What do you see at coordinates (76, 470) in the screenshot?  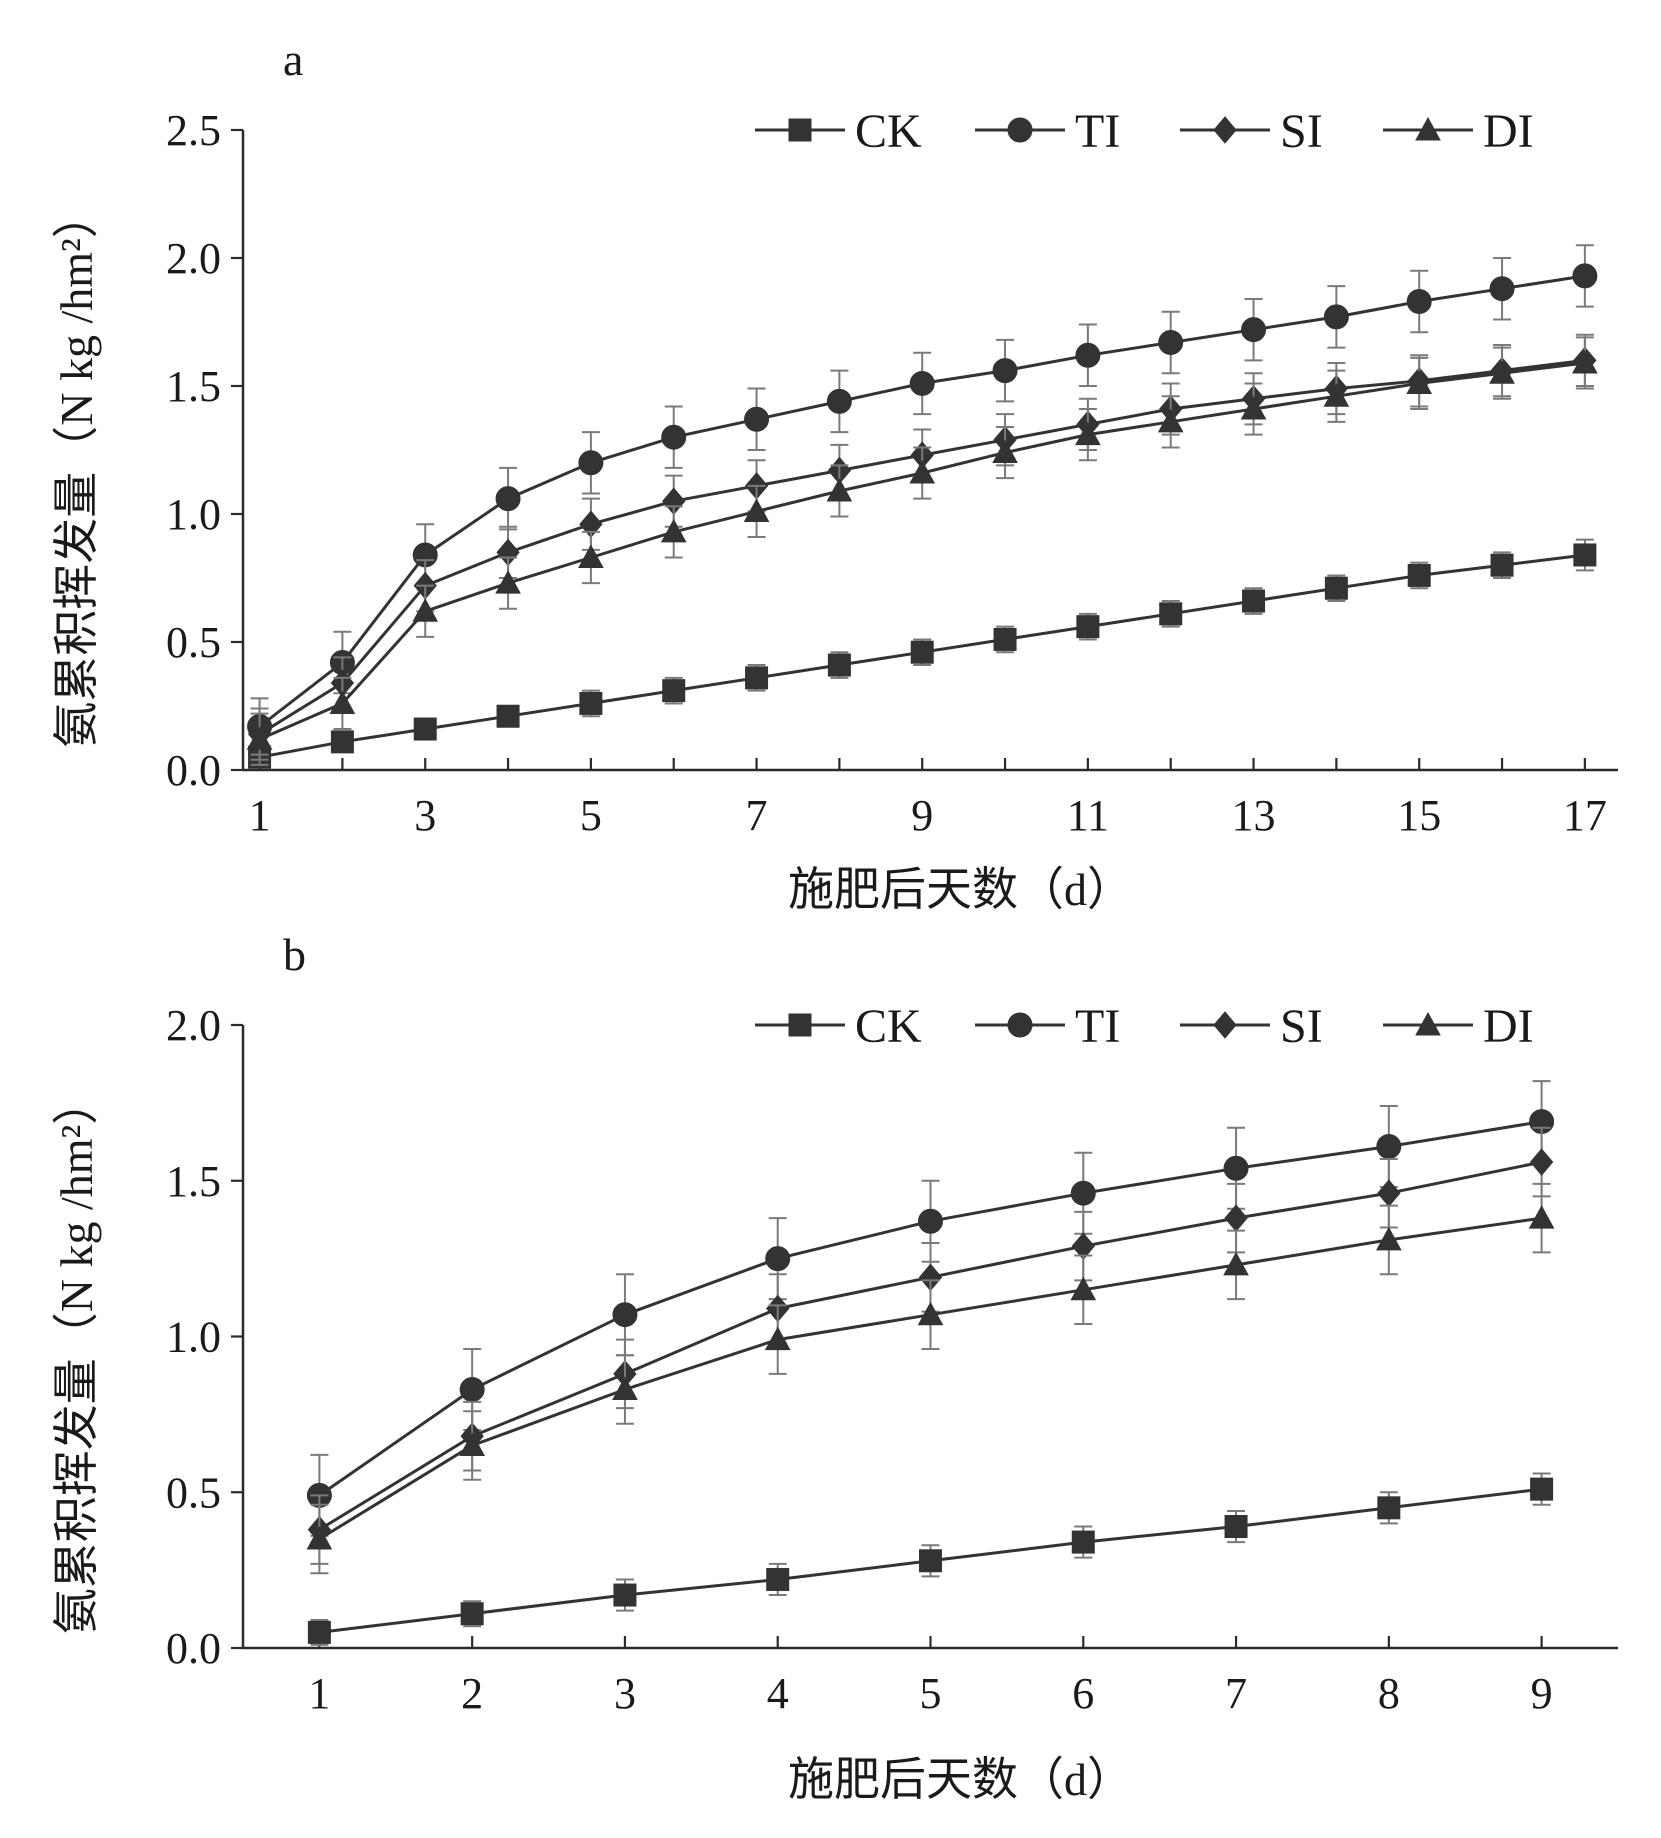 I see `y-axis-title: 氨累积挥发量（N kg /hm²）` at bounding box center [76, 470].